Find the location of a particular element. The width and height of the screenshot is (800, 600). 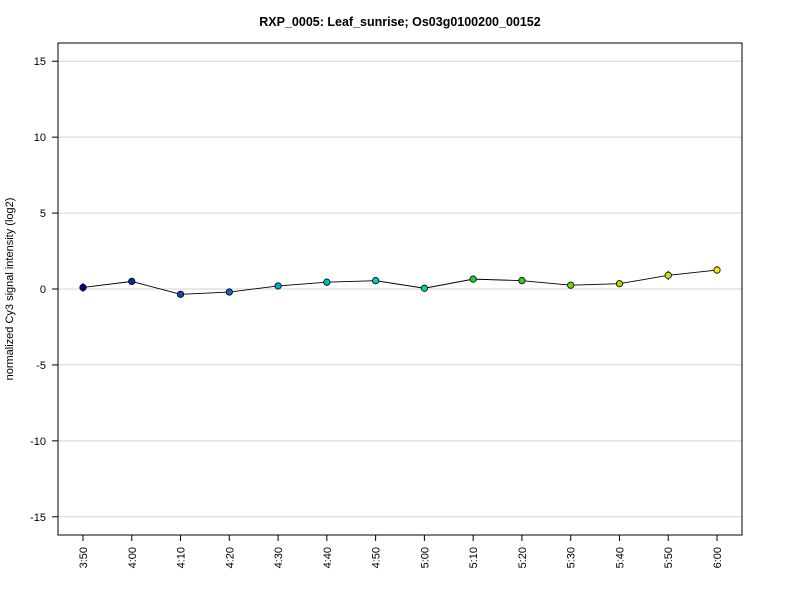

y-tick-label: 15 is located at coordinates (40, 62).